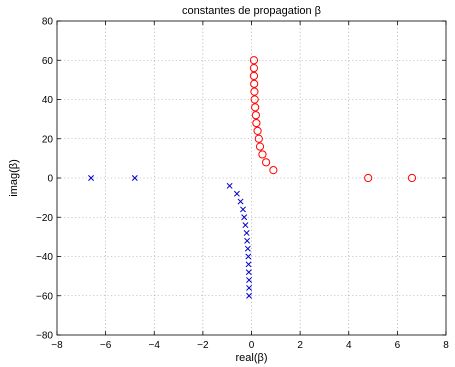  I want to click on x-tick-label: −8, so click(57, 345).